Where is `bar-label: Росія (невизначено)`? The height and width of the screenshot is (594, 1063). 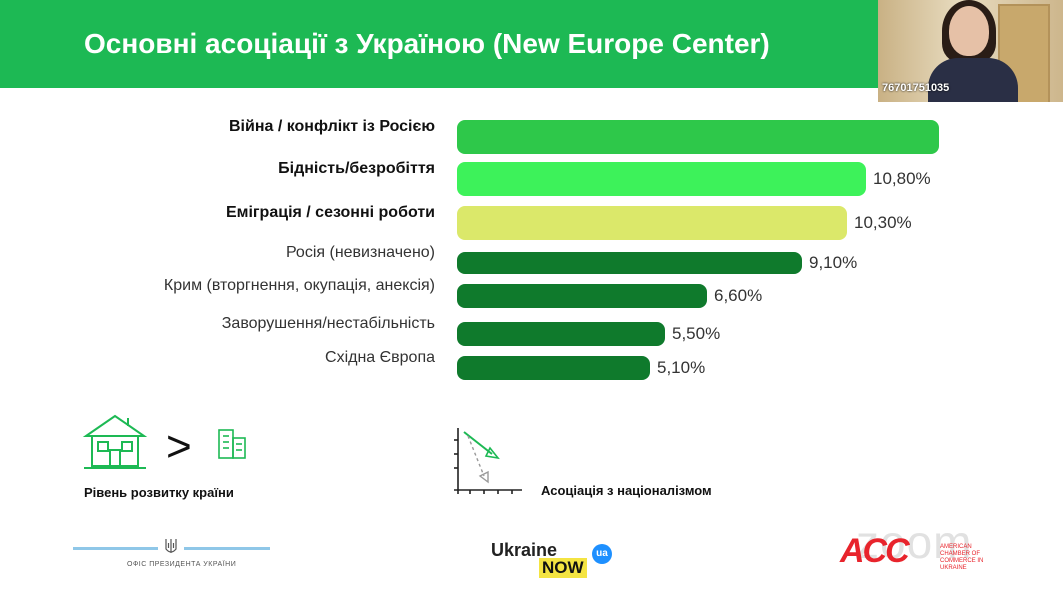 bar-label: Росія (невизначено) is located at coordinates (360, 252).